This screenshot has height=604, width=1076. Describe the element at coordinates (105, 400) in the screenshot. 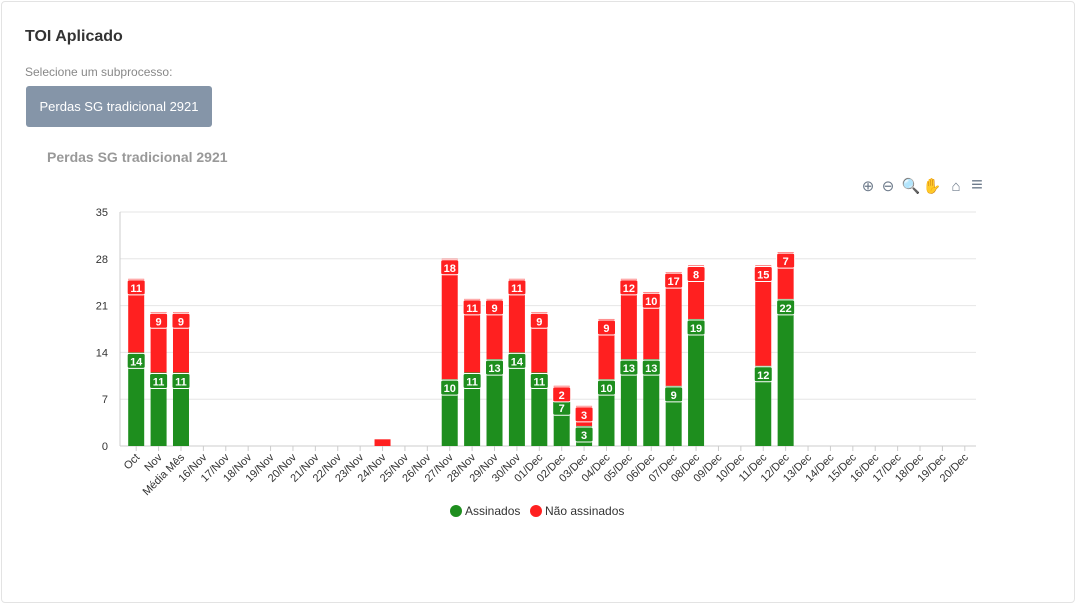

I see `y-tick-label: 7` at that location.